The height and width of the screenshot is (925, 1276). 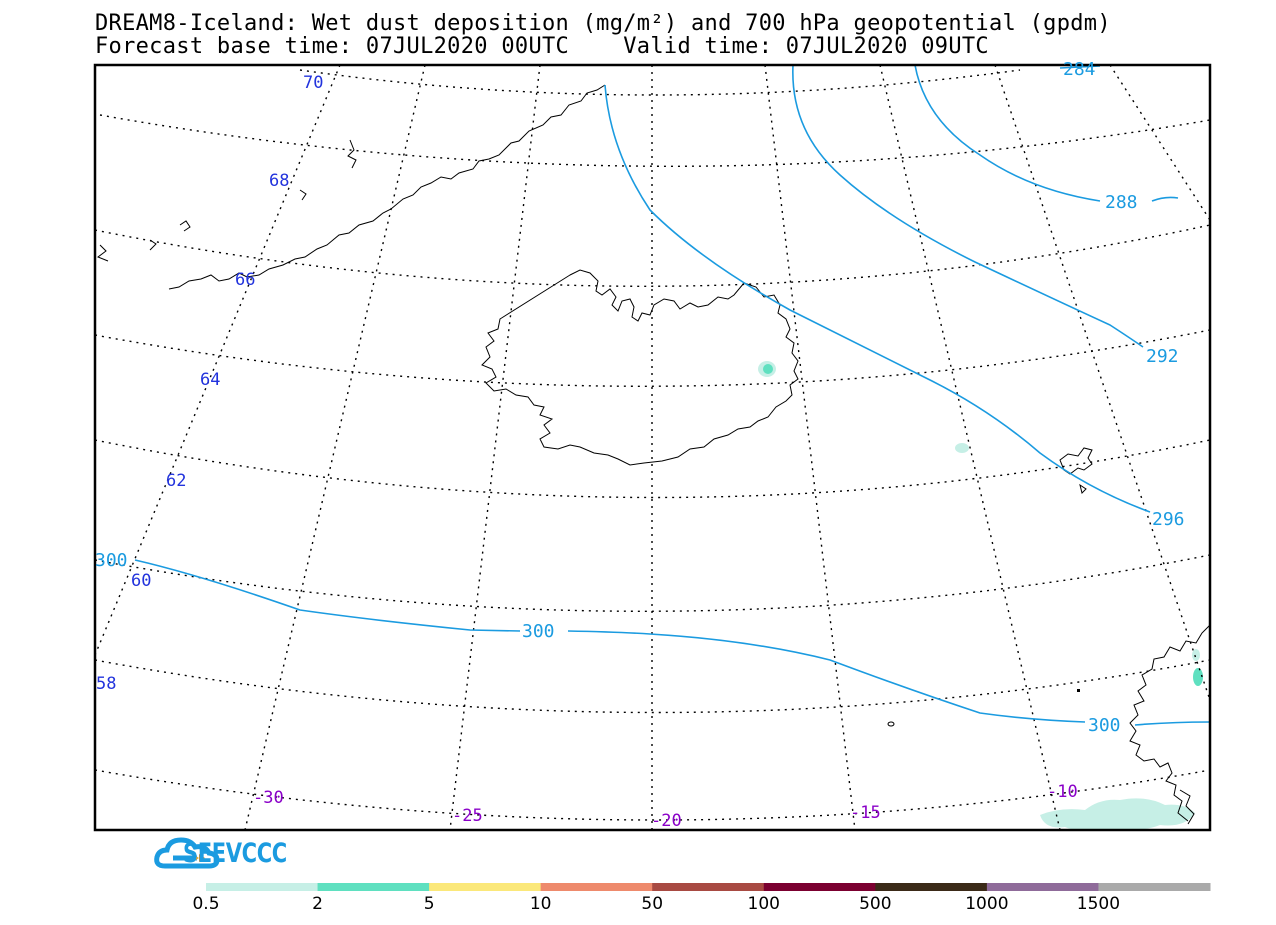 I want to click on contour-300-left, so click(x=327, y=595).